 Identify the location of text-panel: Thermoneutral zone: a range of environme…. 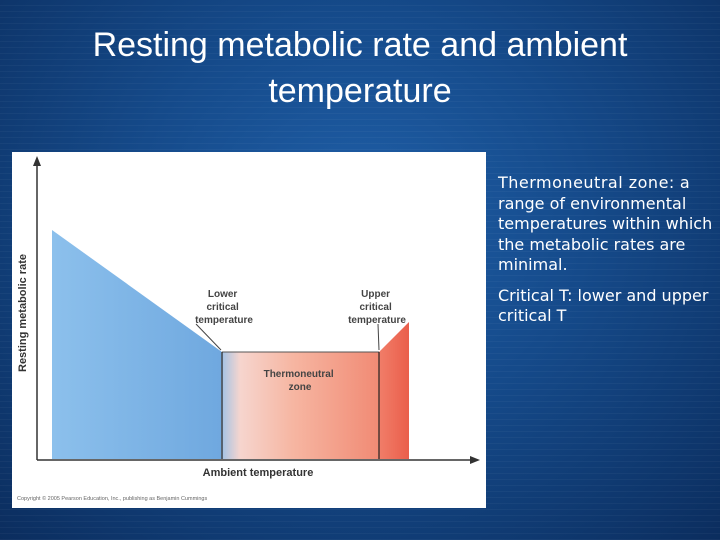
(606, 255).